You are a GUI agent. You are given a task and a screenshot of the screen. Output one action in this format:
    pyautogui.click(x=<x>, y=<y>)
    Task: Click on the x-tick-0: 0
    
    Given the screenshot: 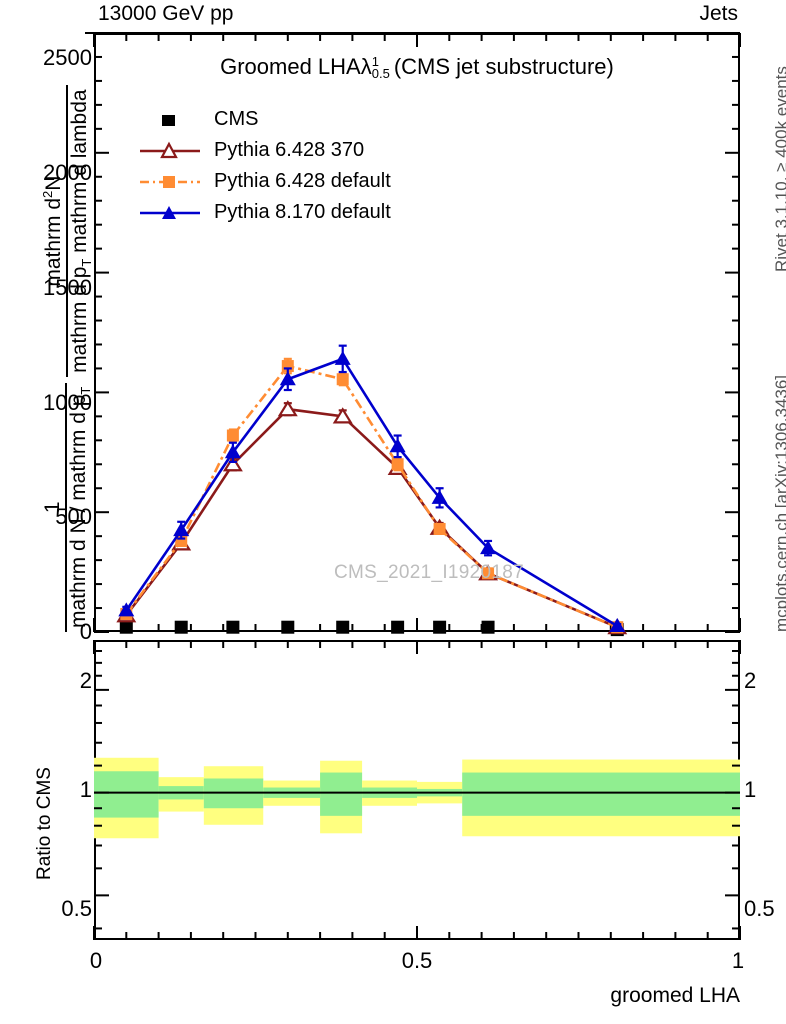 What is the action you would take?
    pyautogui.click(x=96, y=960)
    